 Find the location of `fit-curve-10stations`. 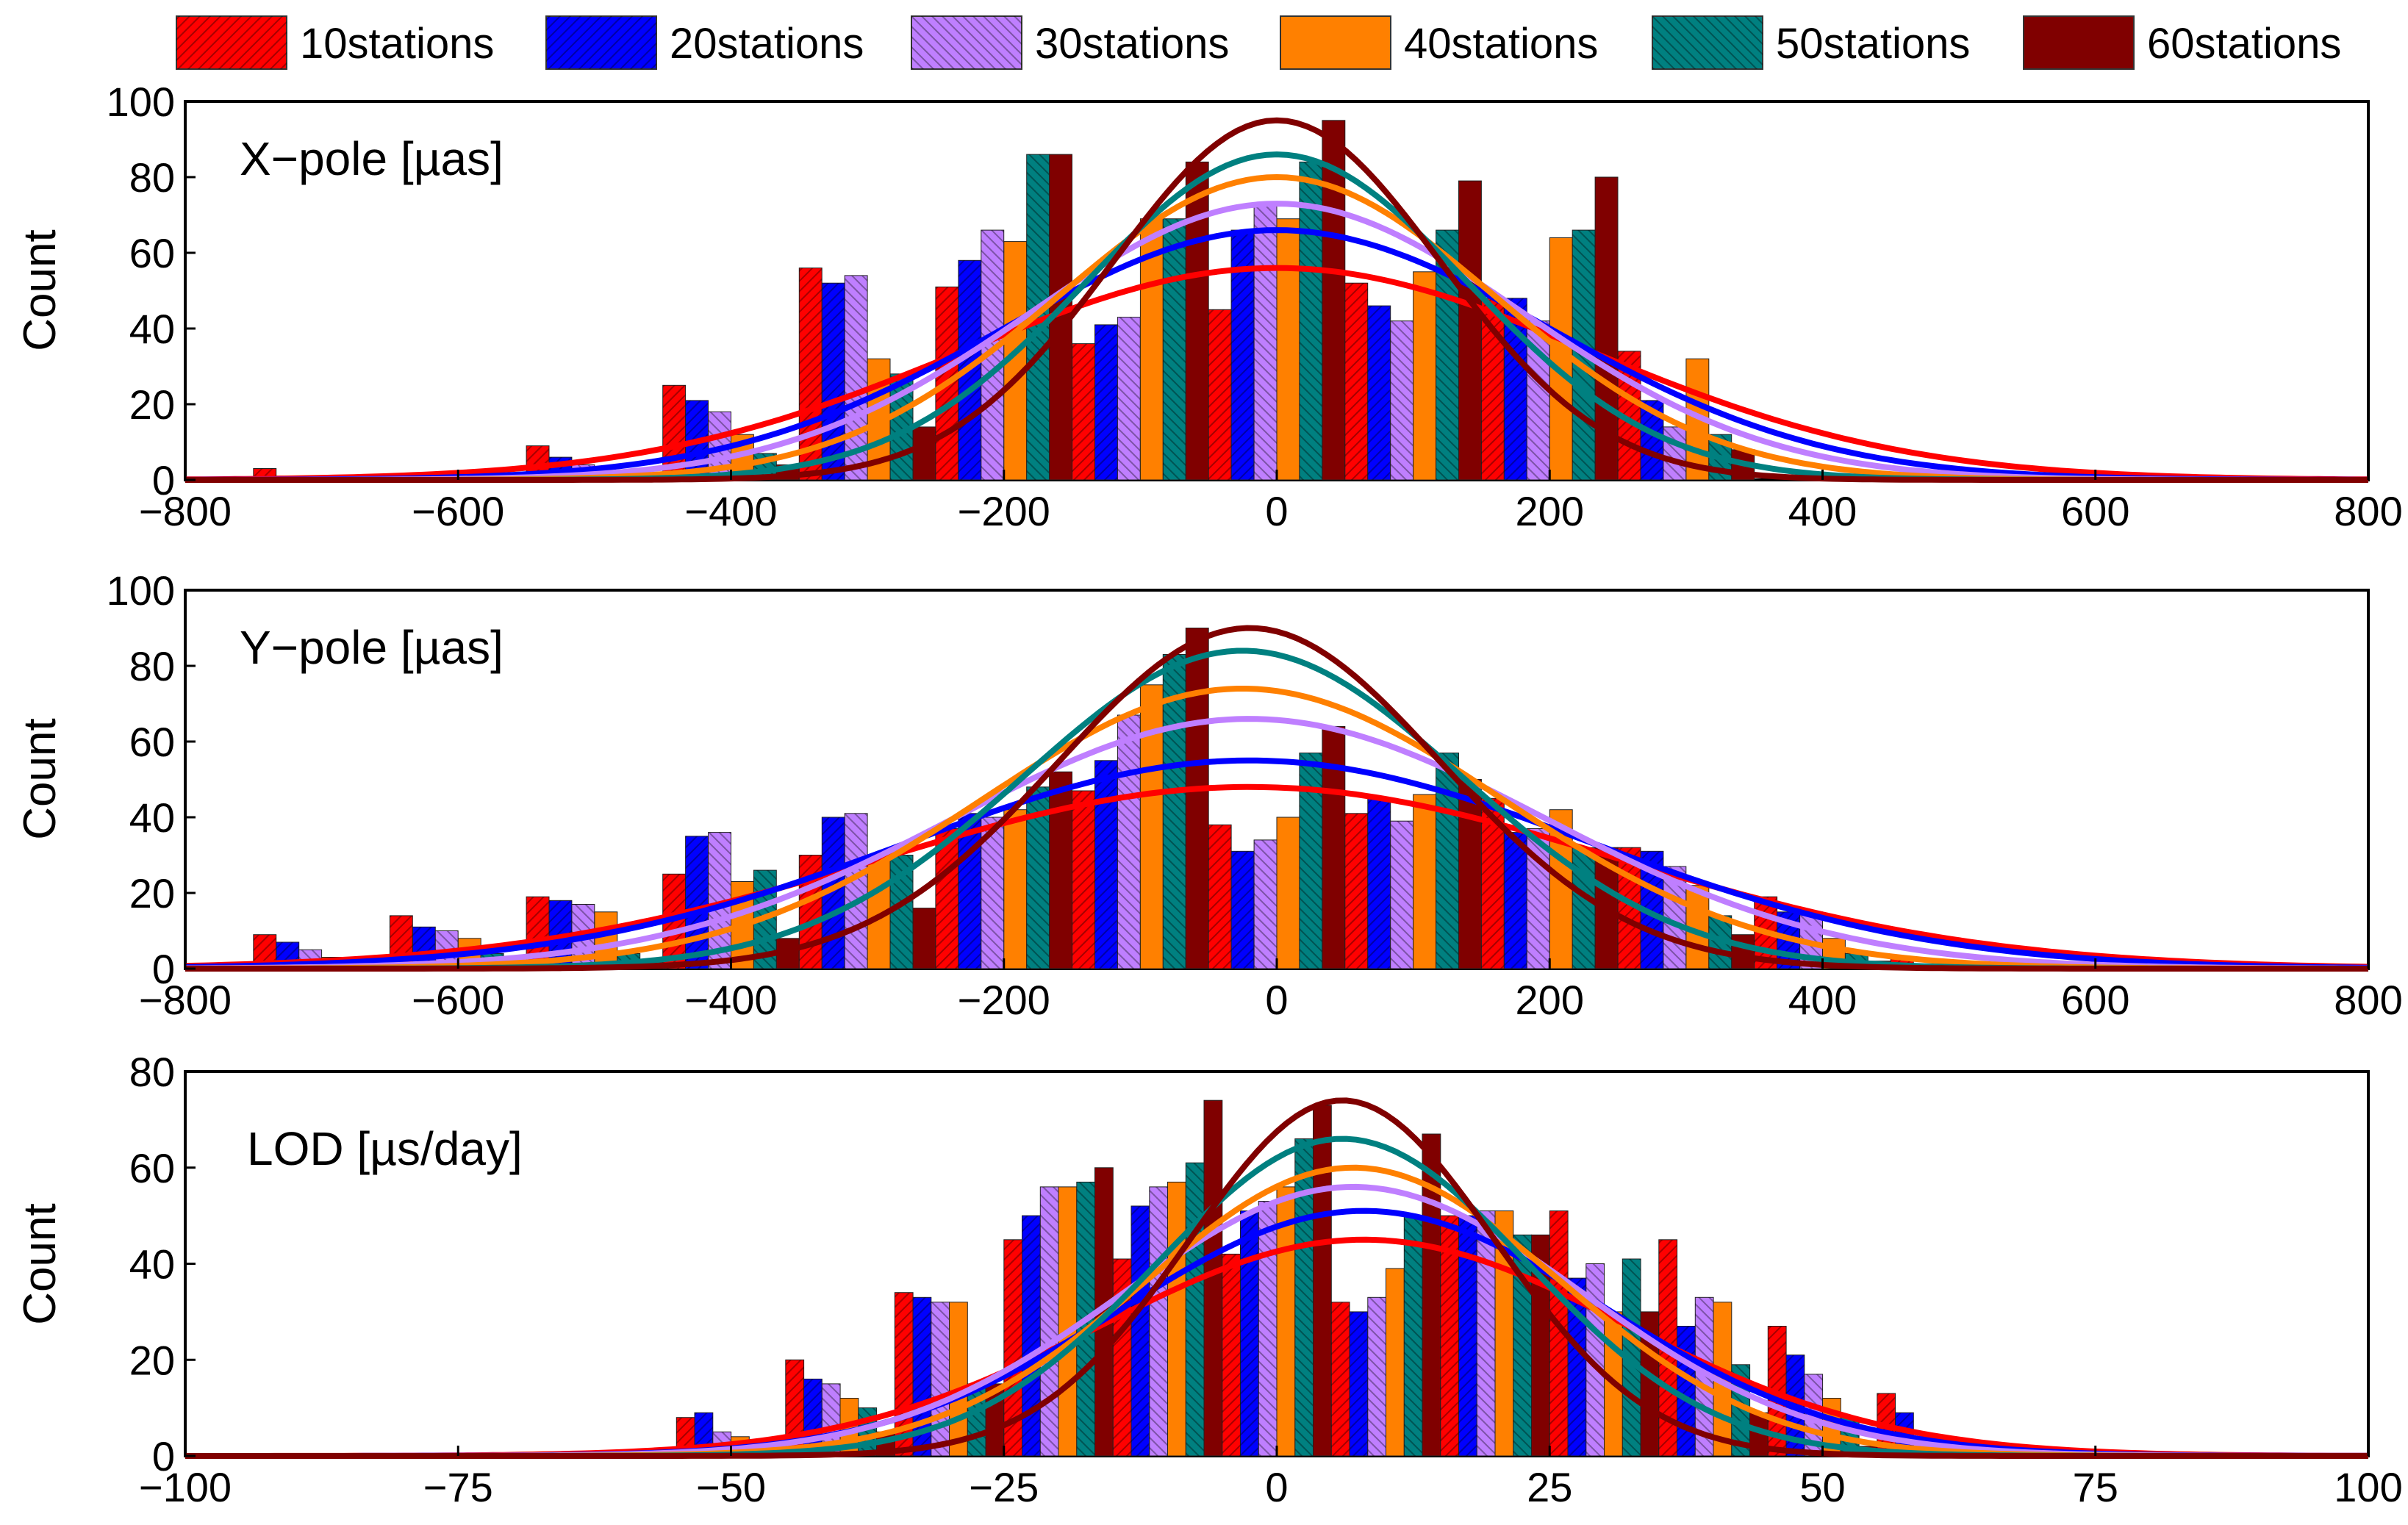

fit-curve-10stations is located at coordinates (1276, 876).